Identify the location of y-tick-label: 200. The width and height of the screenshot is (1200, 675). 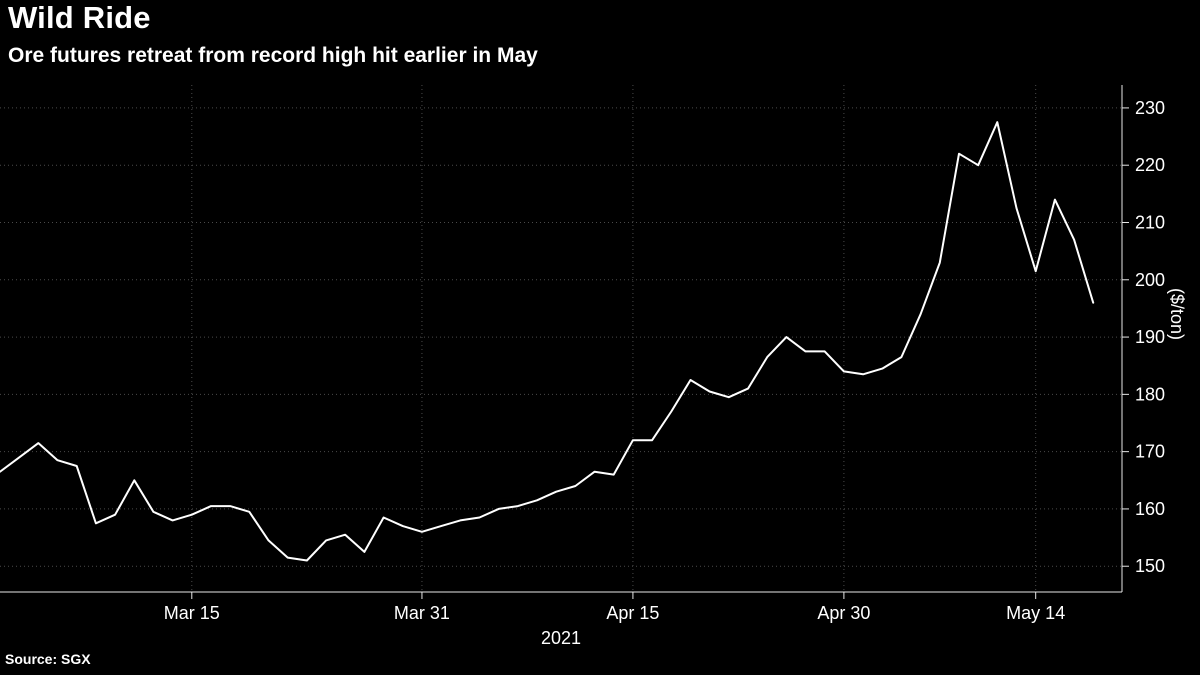
(1150, 280).